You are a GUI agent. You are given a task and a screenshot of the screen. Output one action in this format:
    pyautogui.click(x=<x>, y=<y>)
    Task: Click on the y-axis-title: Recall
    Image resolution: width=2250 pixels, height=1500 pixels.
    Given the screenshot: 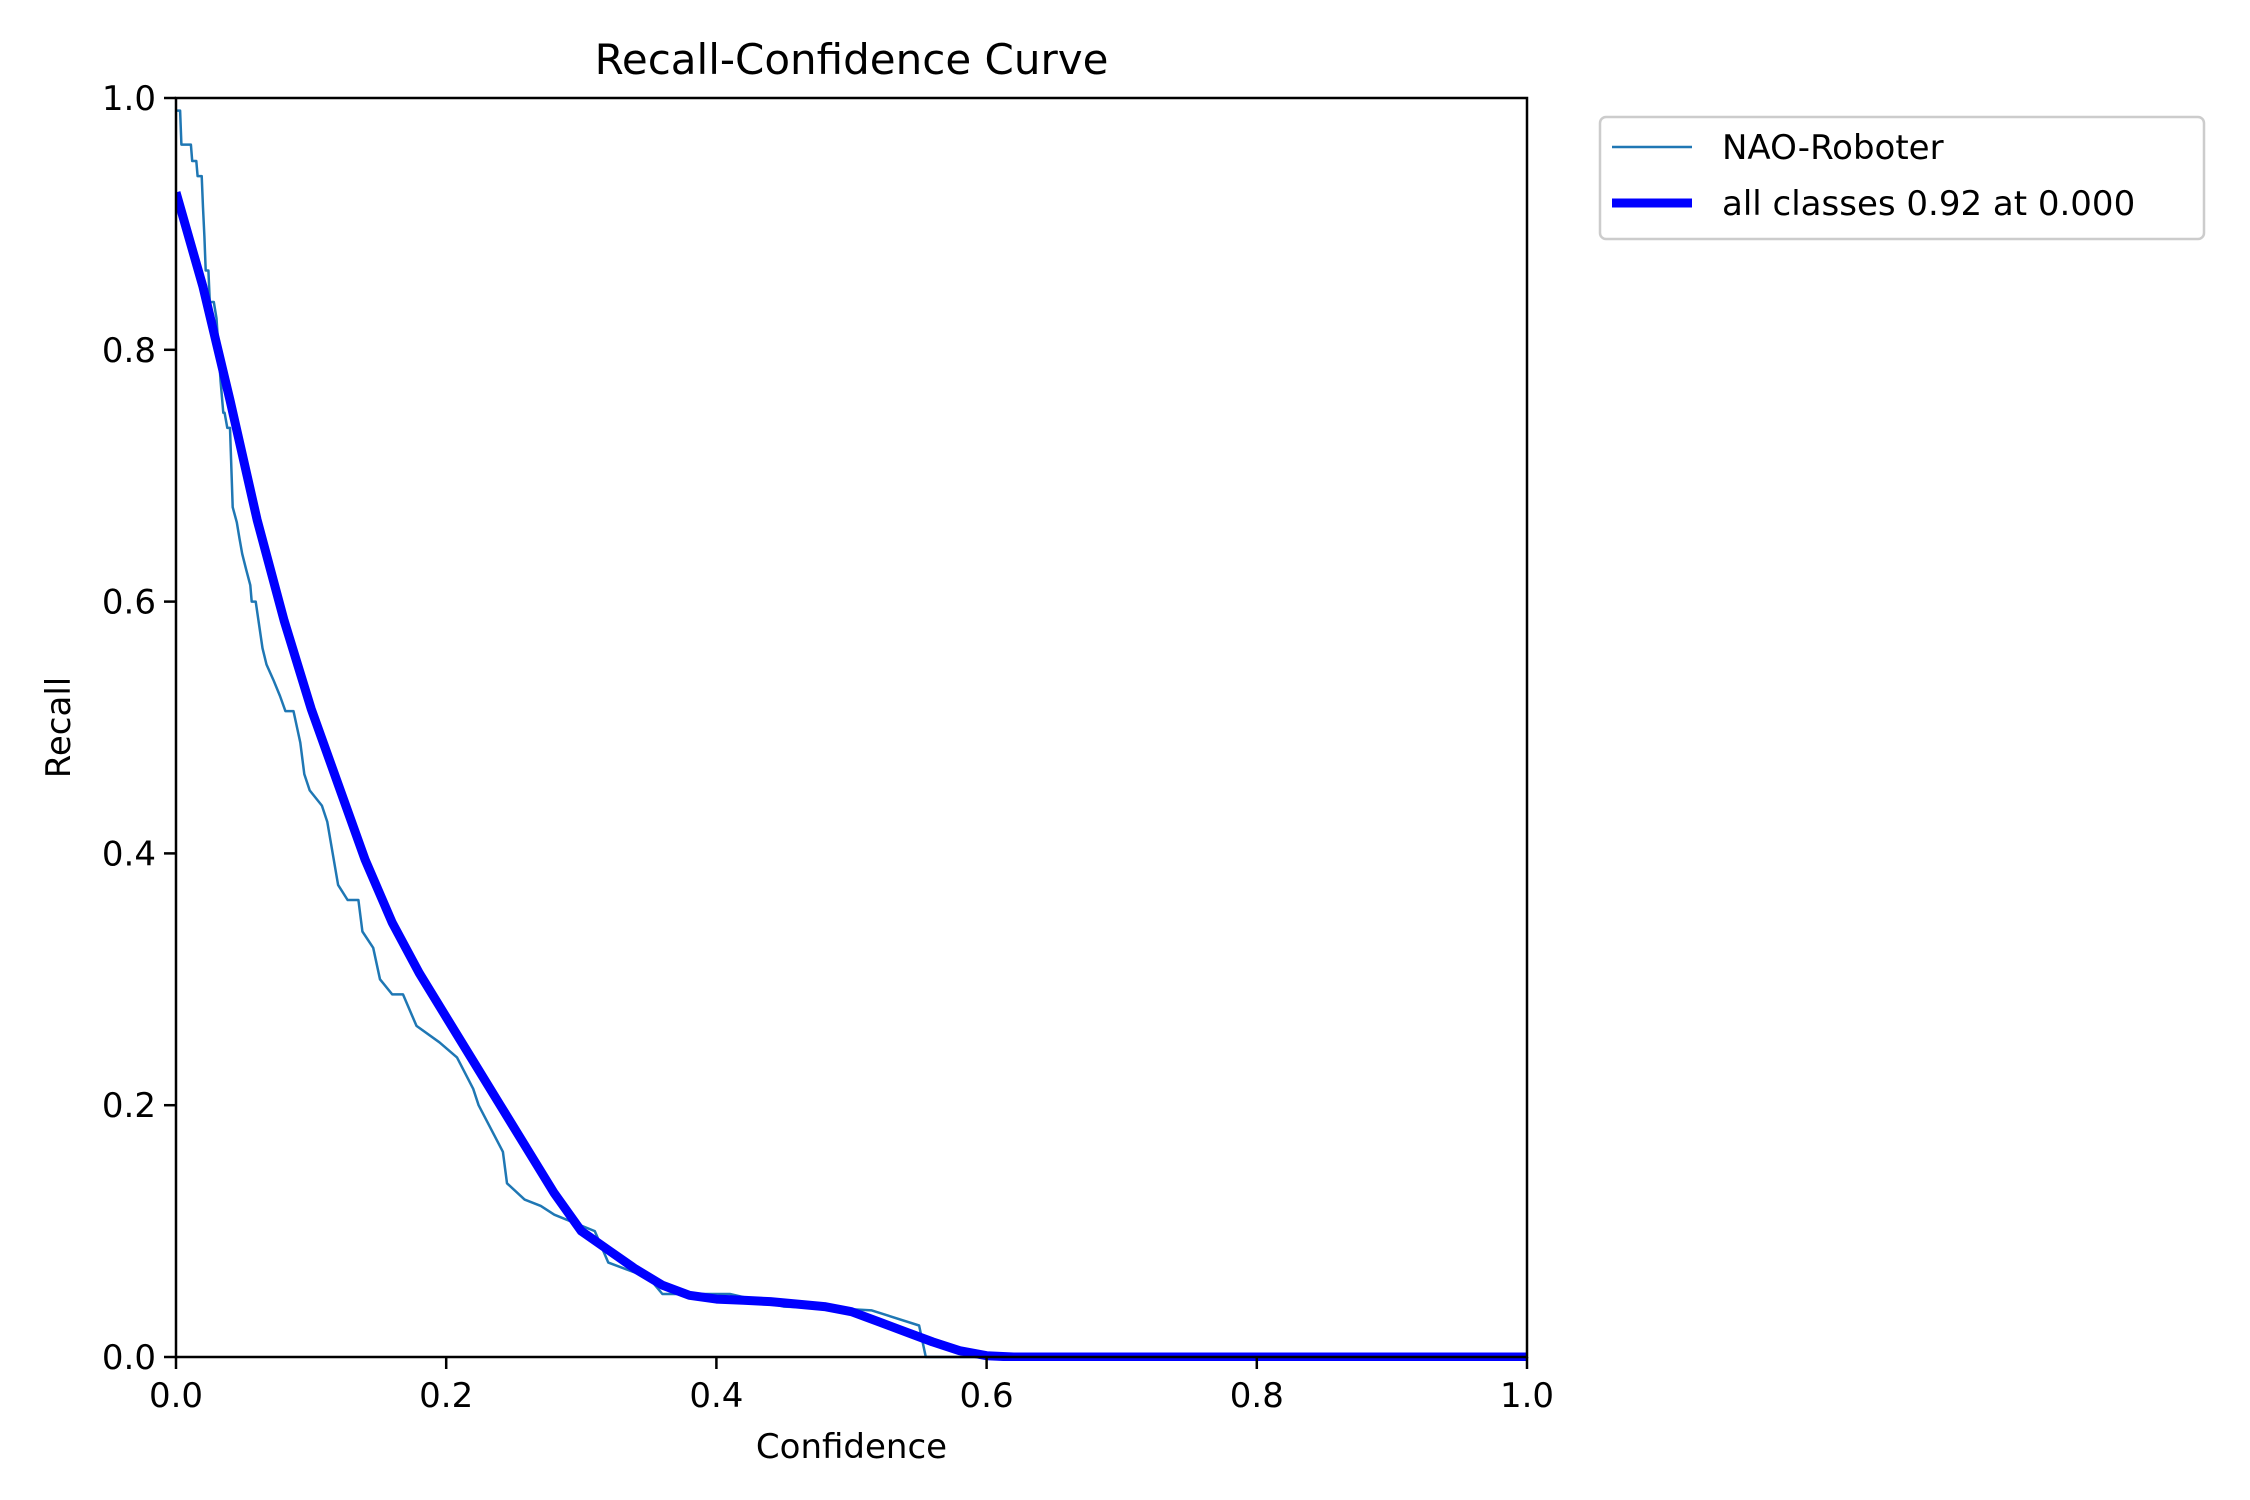 What is the action you would take?
    pyautogui.click(x=59, y=727)
    